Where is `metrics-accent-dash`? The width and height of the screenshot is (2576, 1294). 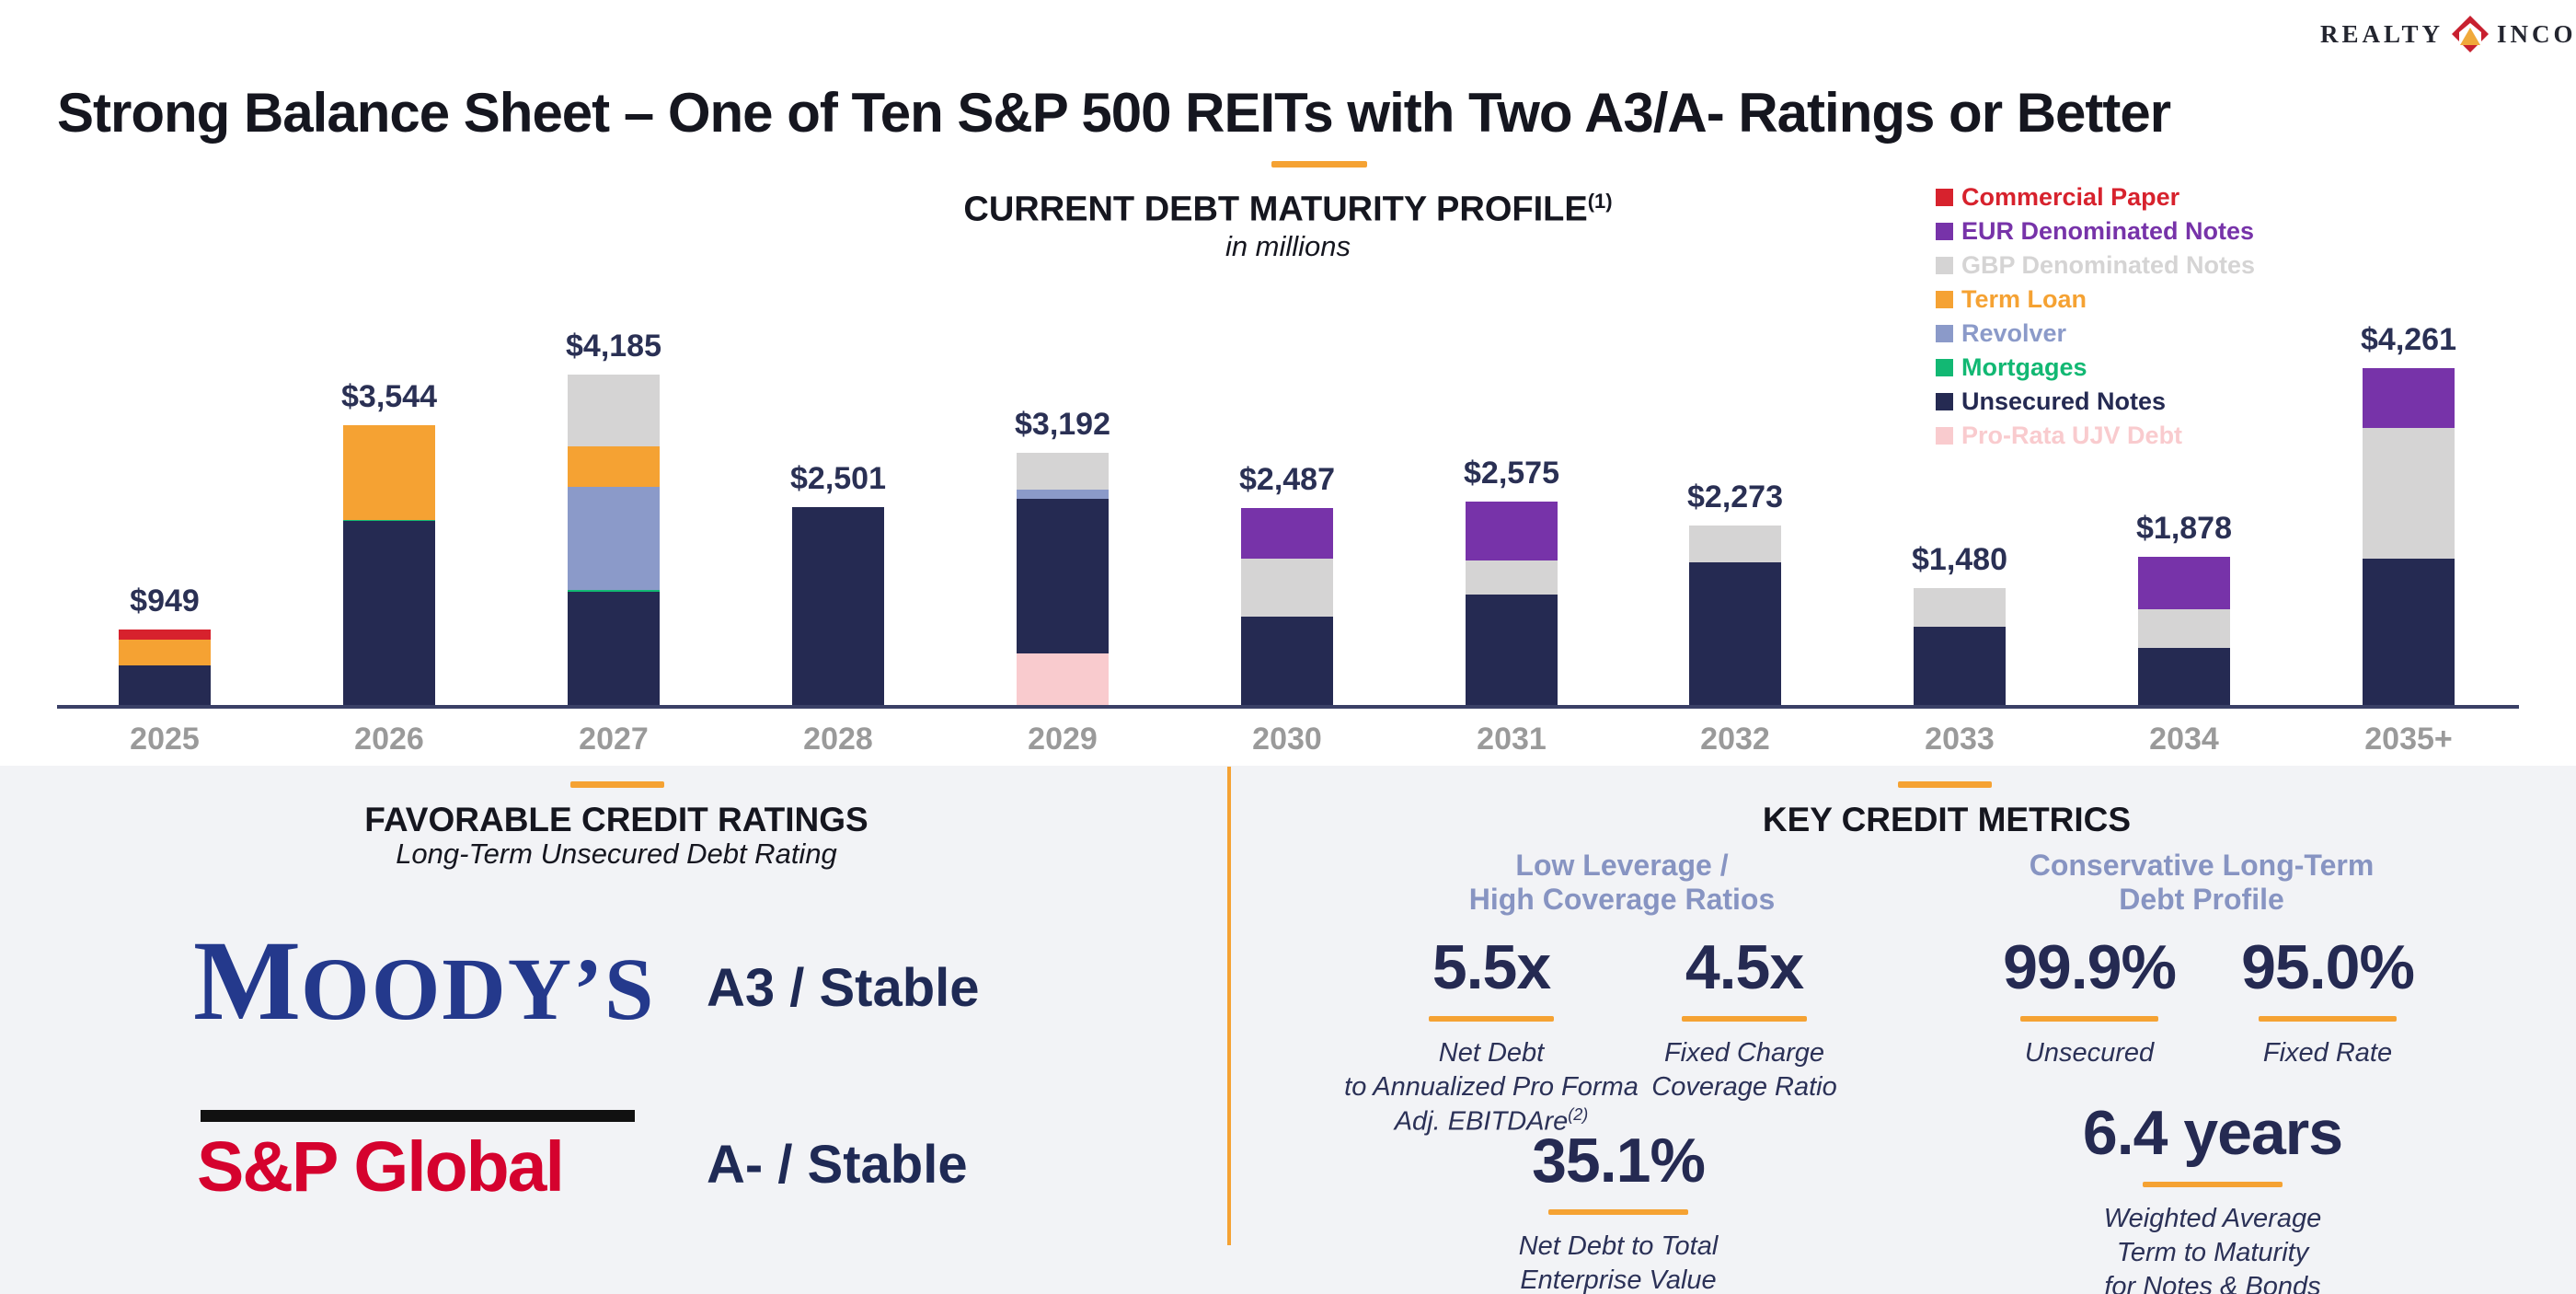
metrics-accent-dash is located at coordinates (1945, 784).